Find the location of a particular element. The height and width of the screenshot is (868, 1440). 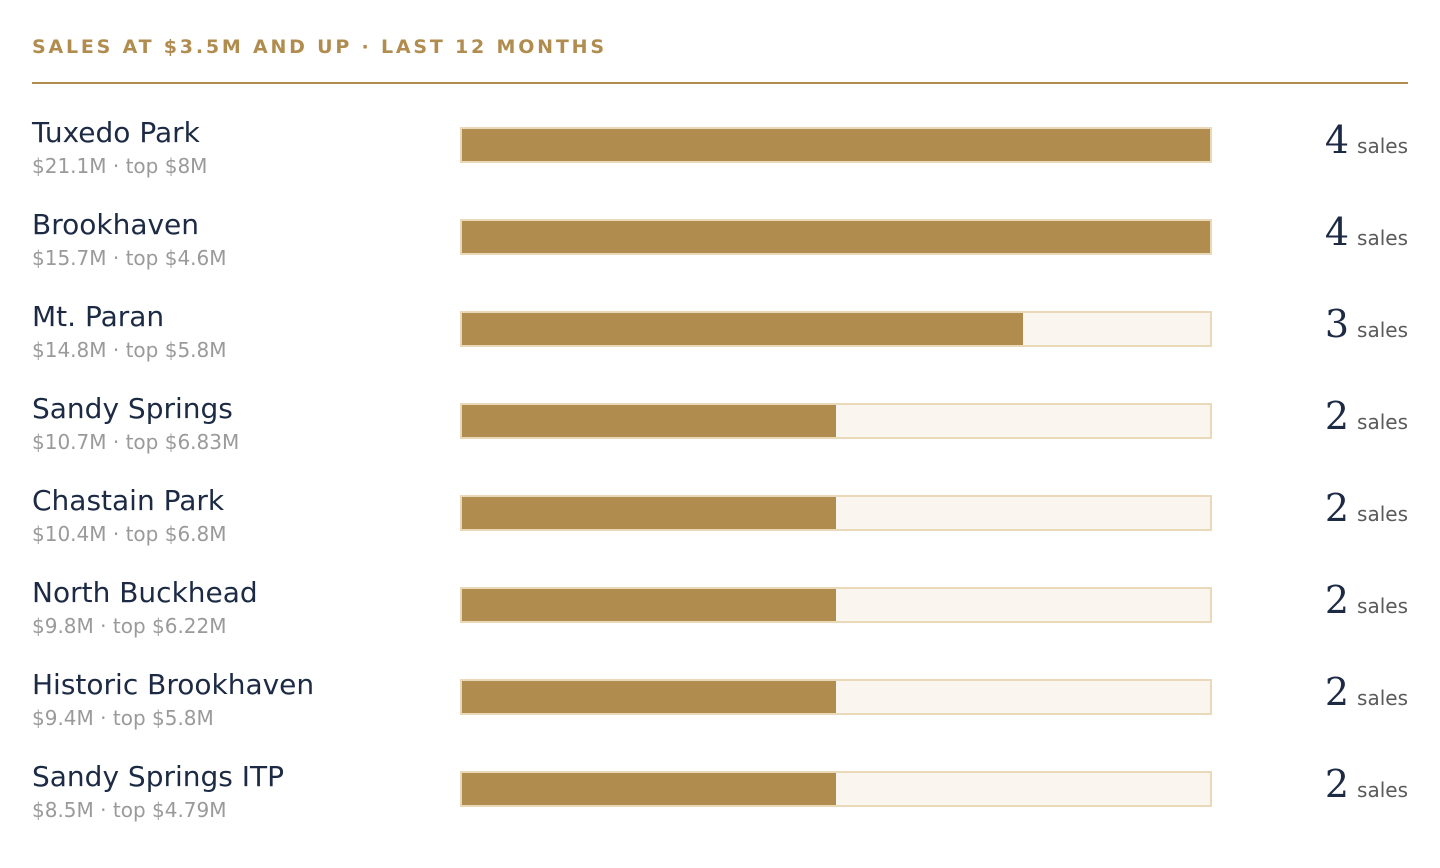

bar-row: Chastain Park $10.4M · top $6.8M 2 sales is located at coordinates (720, 530).